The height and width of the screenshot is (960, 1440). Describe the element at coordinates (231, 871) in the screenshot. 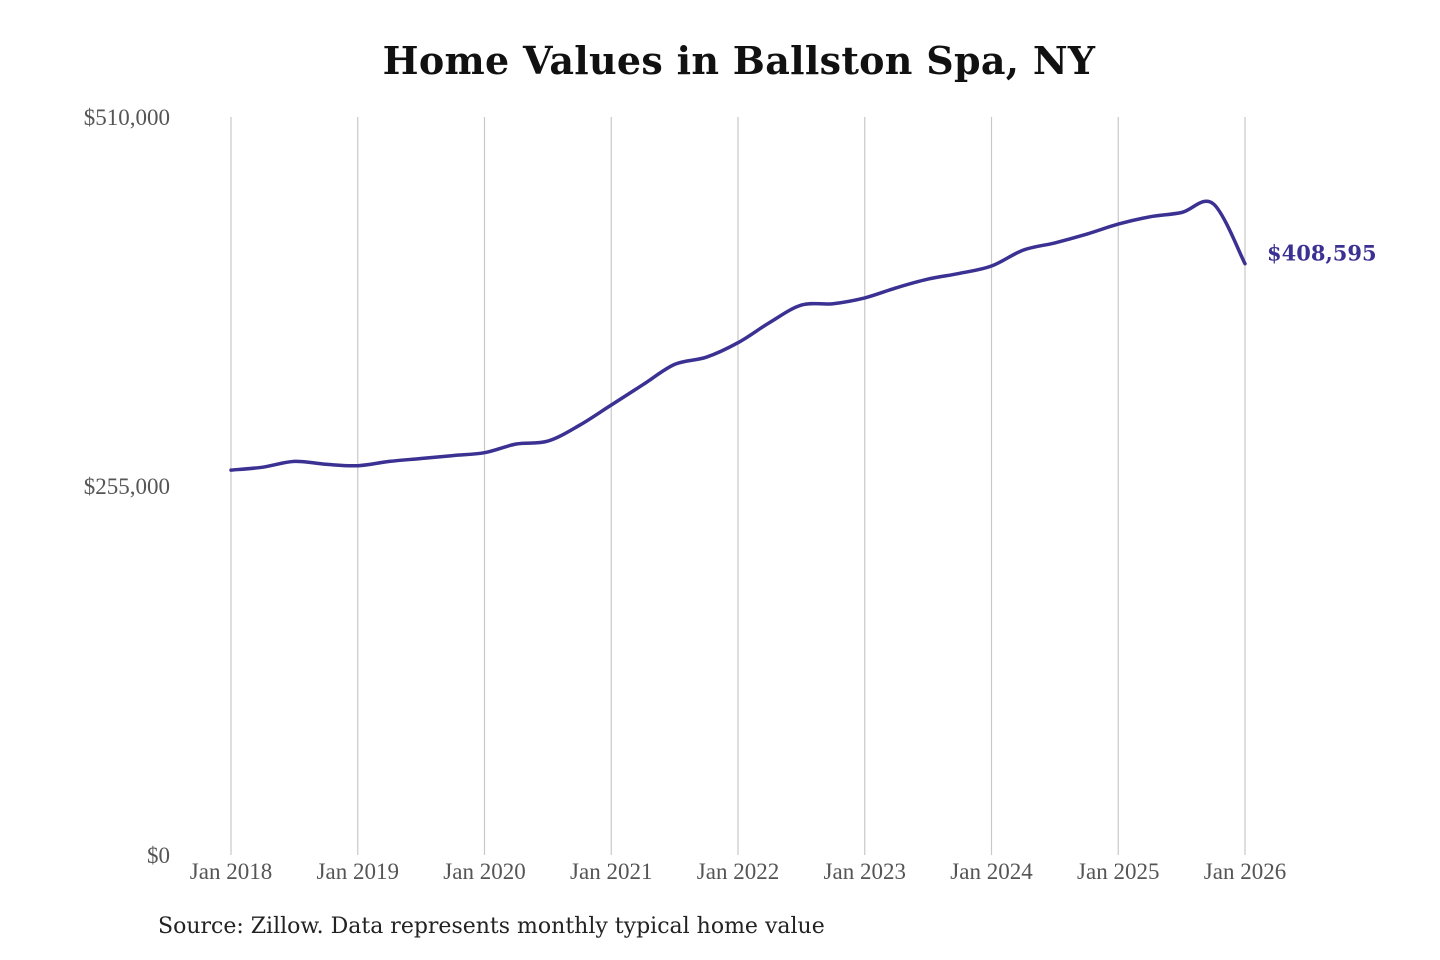

I see `x-tick-label-1: Jan 2018` at that location.